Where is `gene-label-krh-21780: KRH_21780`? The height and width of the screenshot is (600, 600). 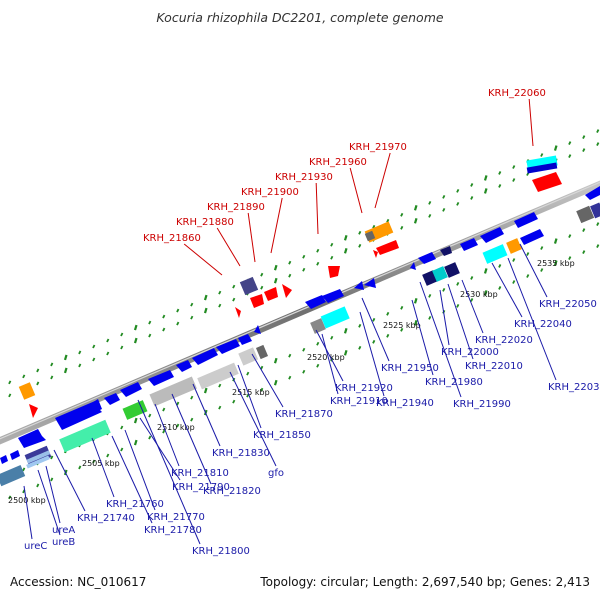 gene-label-krh-21780: KRH_21780 is located at coordinates (173, 530).